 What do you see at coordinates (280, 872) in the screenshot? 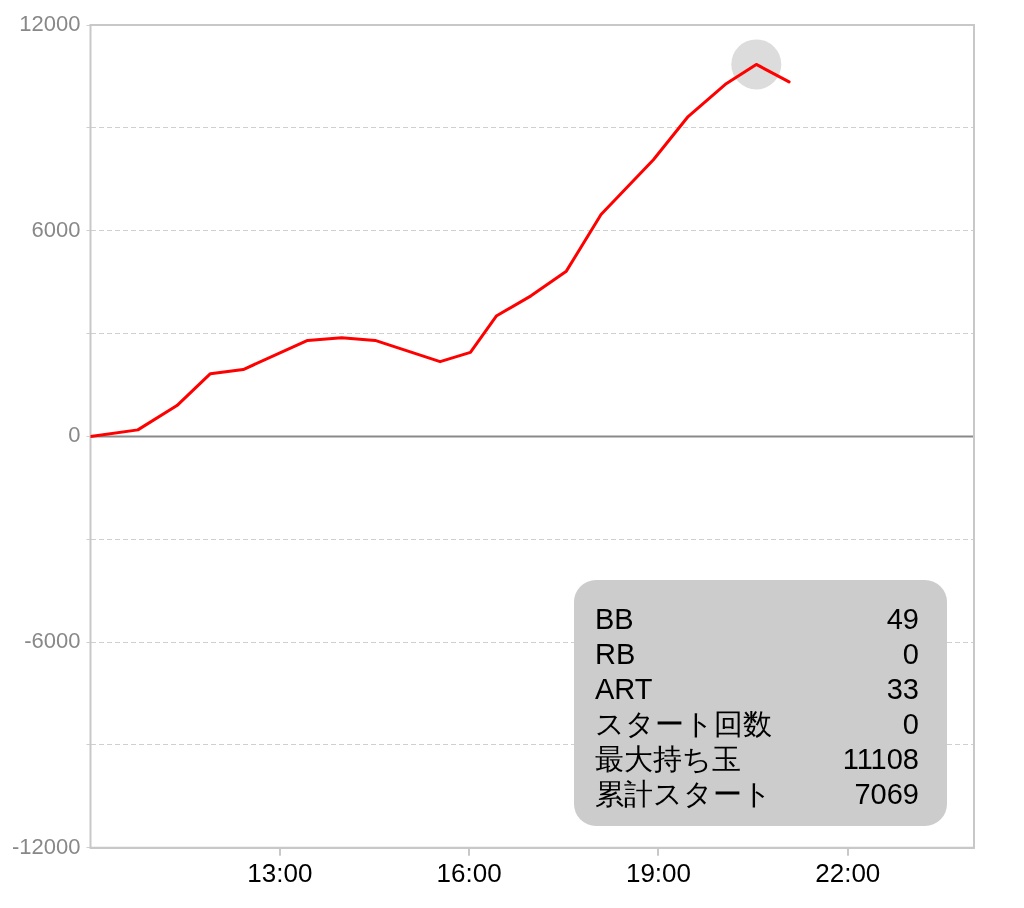
I see `x-tick-label: 13:00` at bounding box center [280, 872].